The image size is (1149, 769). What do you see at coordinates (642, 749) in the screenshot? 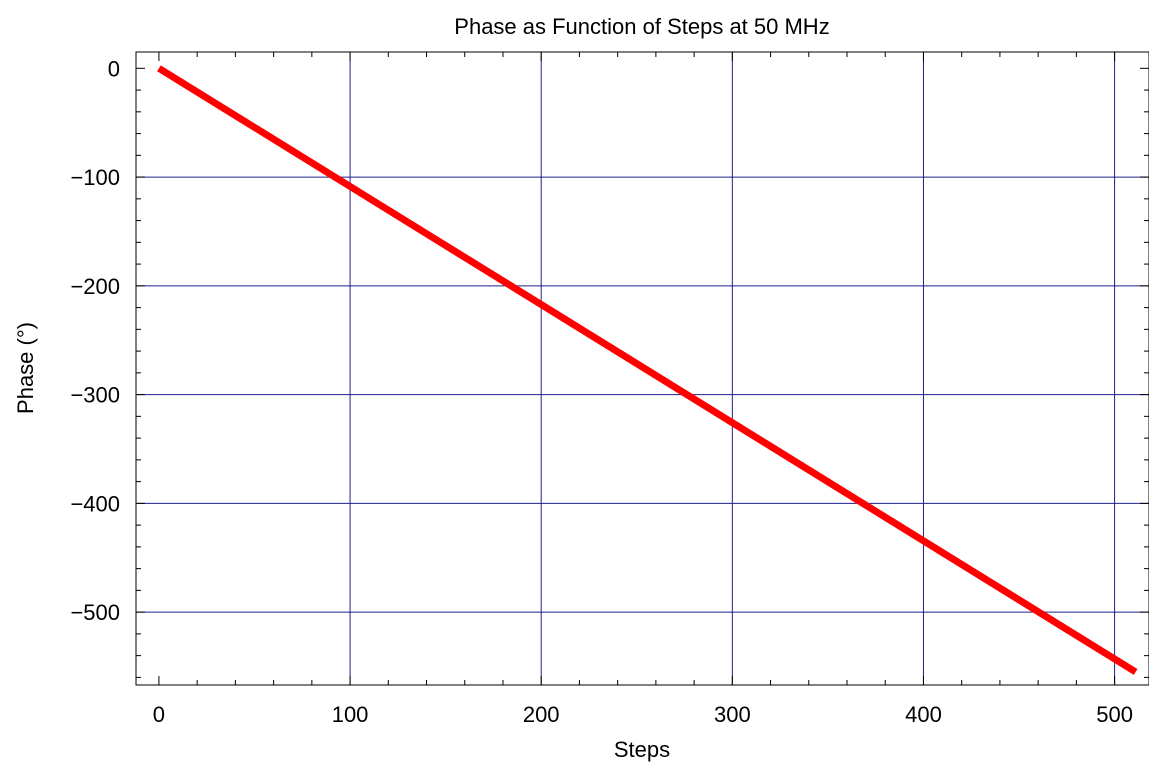
I see `x-axis-title: Steps` at bounding box center [642, 749].